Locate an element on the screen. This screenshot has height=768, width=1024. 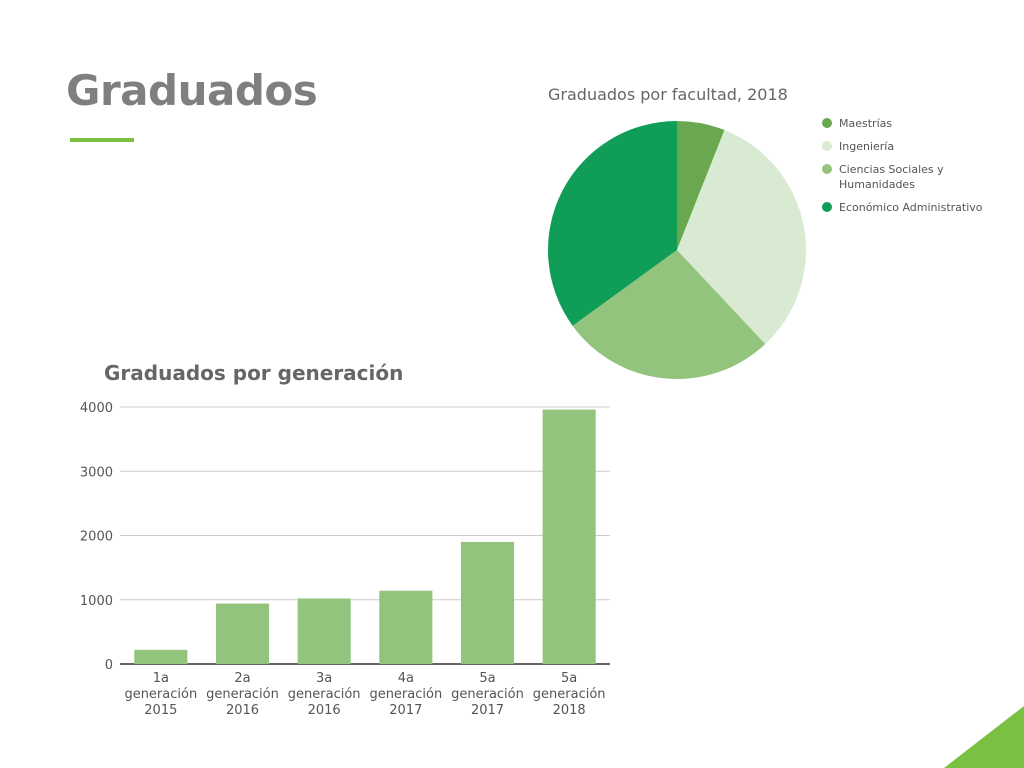
legend-label: Maestrías is located at coordinates (865, 123).